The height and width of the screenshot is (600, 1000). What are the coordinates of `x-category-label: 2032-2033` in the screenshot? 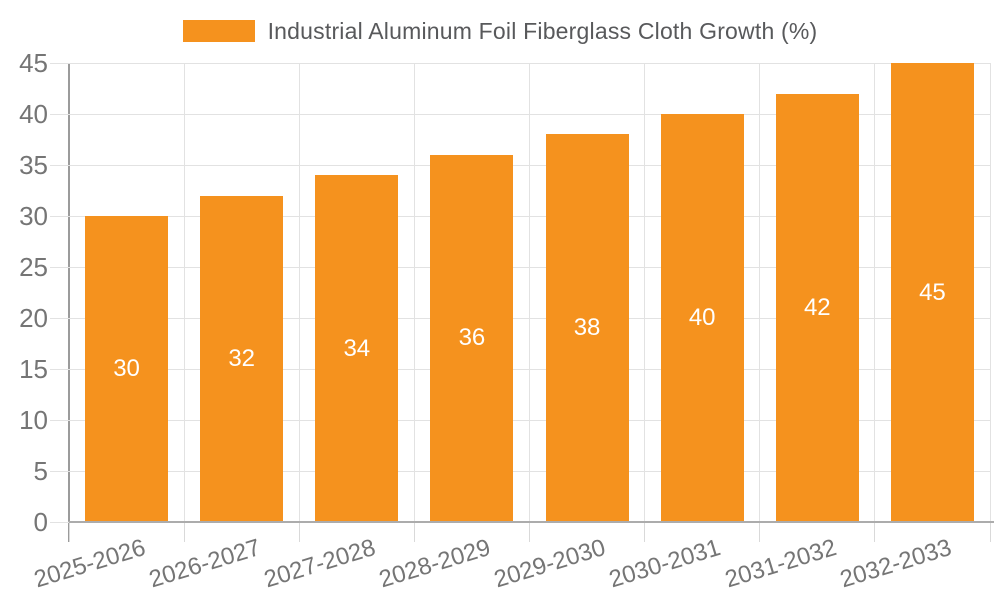 It's located at (895, 564).